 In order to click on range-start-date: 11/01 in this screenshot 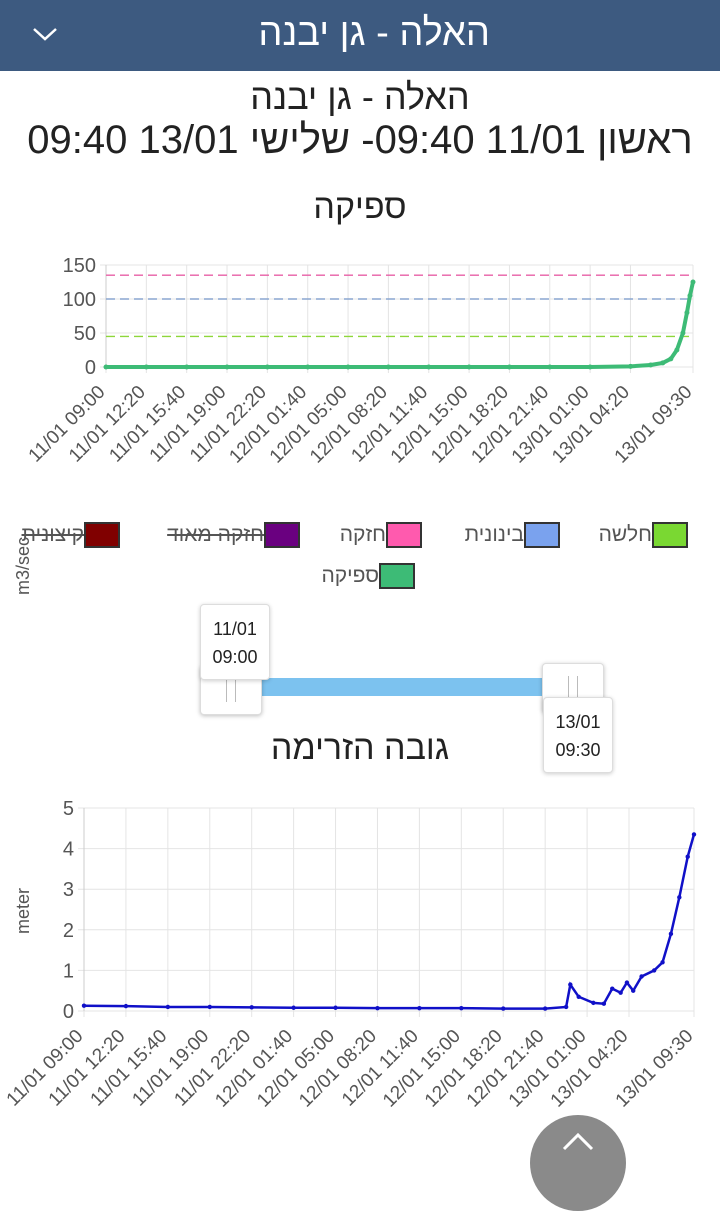, I will do `click(235, 629)`.